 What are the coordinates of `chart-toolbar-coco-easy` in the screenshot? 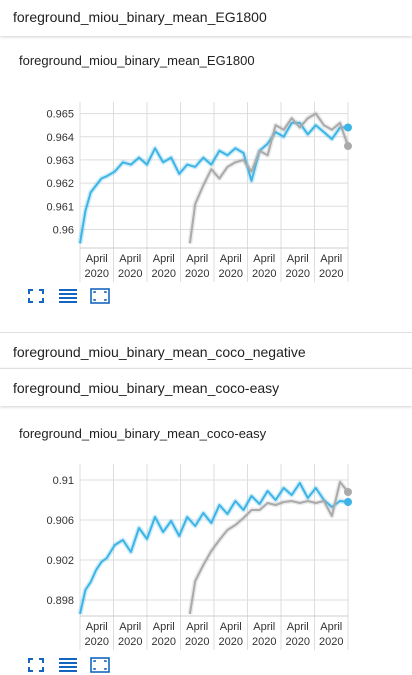 It's located at (68, 665).